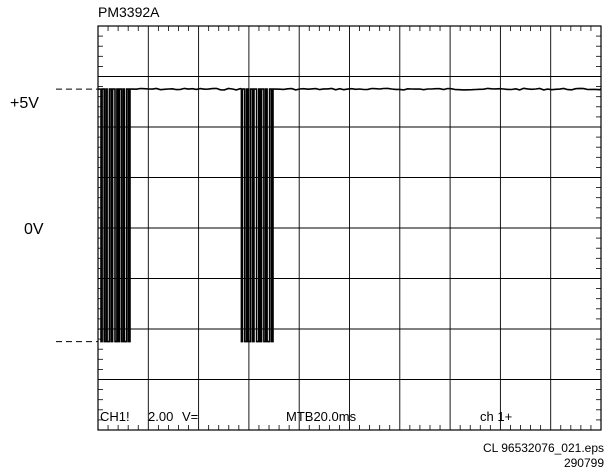 Image resolution: width=608 pixels, height=474 pixels. I want to click on channel-label: CH1!, so click(115, 416).